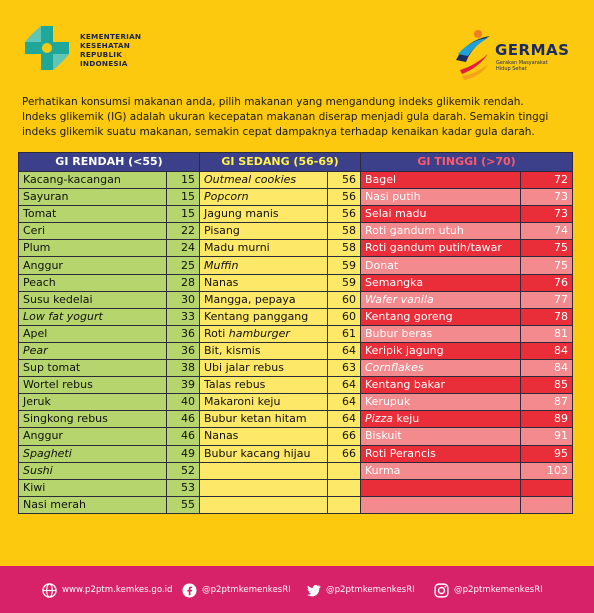  Describe the element at coordinates (263, 351) in the screenshot. I see `food-name-sedang: Bit, kismis` at that location.